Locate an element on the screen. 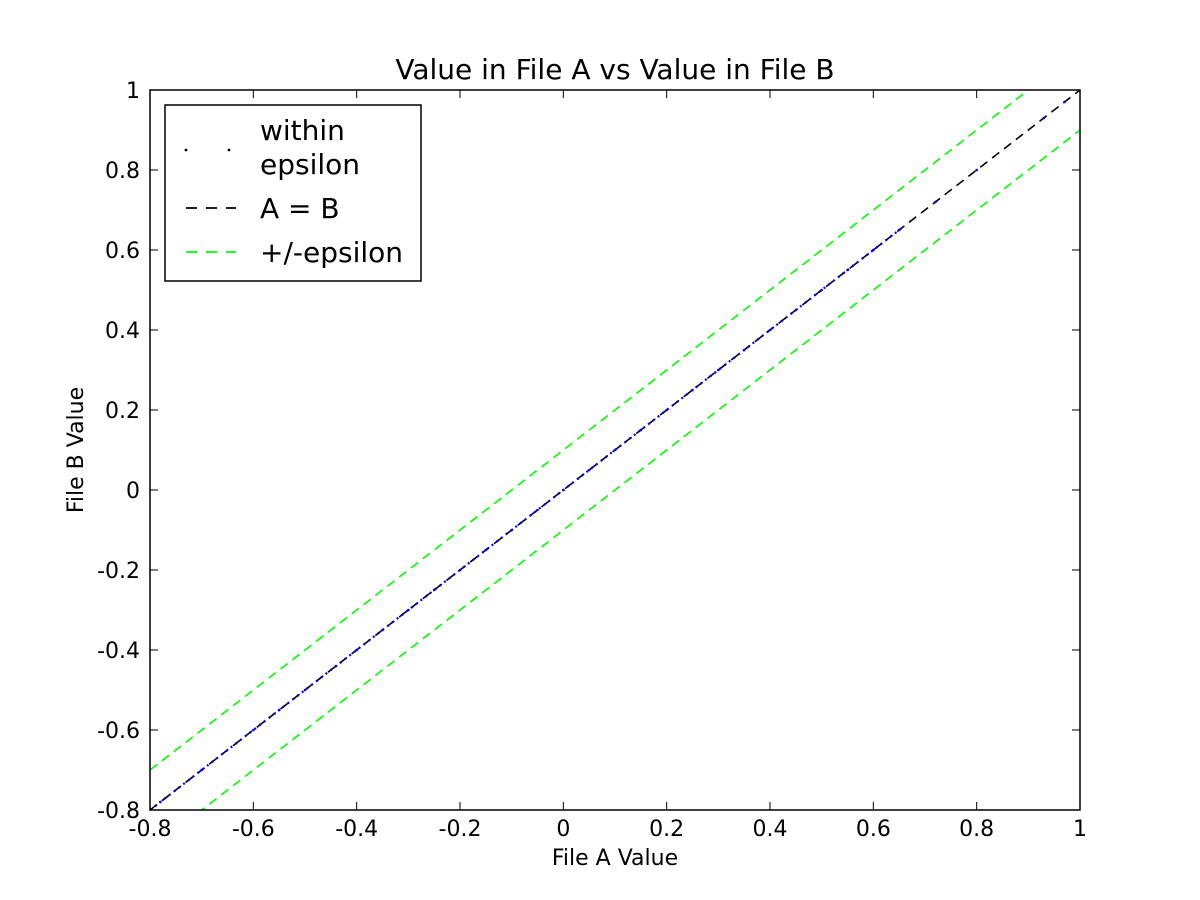 The height and width of the screenshot is (900, 1200). chart-title: Value in File A vs Value in File B is located at coordinates (614, 69).